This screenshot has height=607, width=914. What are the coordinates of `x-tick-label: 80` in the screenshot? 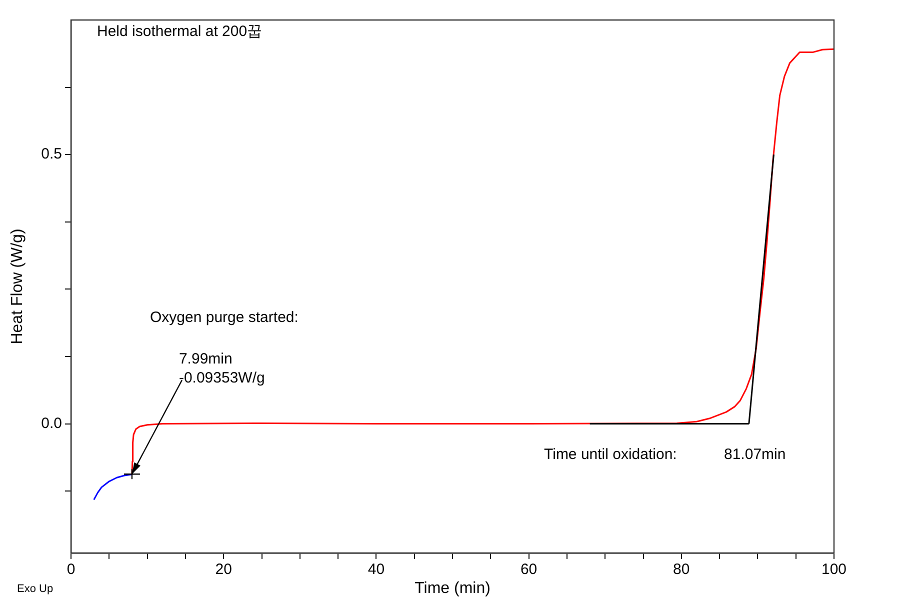 It's located at (681, 569).